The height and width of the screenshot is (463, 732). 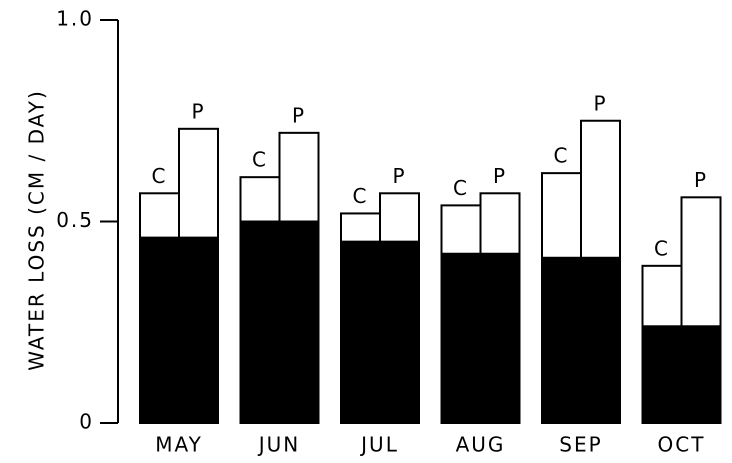 I want to click on x-tick-label: AUG, so click(x=481, y=445).